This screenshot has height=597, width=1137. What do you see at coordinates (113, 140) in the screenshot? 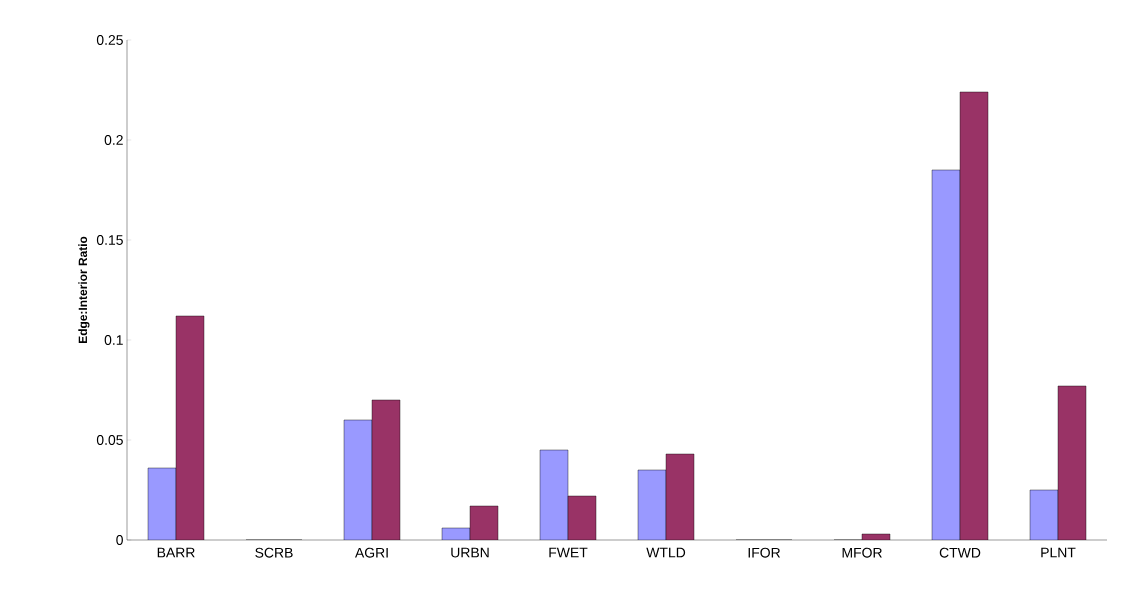
I see `y-tick-label: 0.2` at bounding box center [113, 140].